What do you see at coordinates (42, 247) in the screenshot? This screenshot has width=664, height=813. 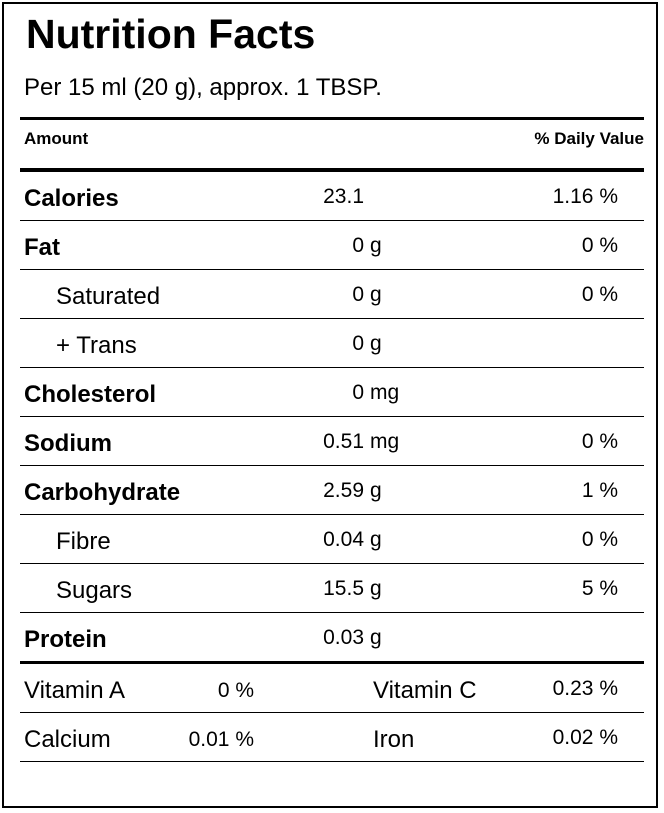 I see `nutrient-name: Fat` at bounding box center [42, 247].